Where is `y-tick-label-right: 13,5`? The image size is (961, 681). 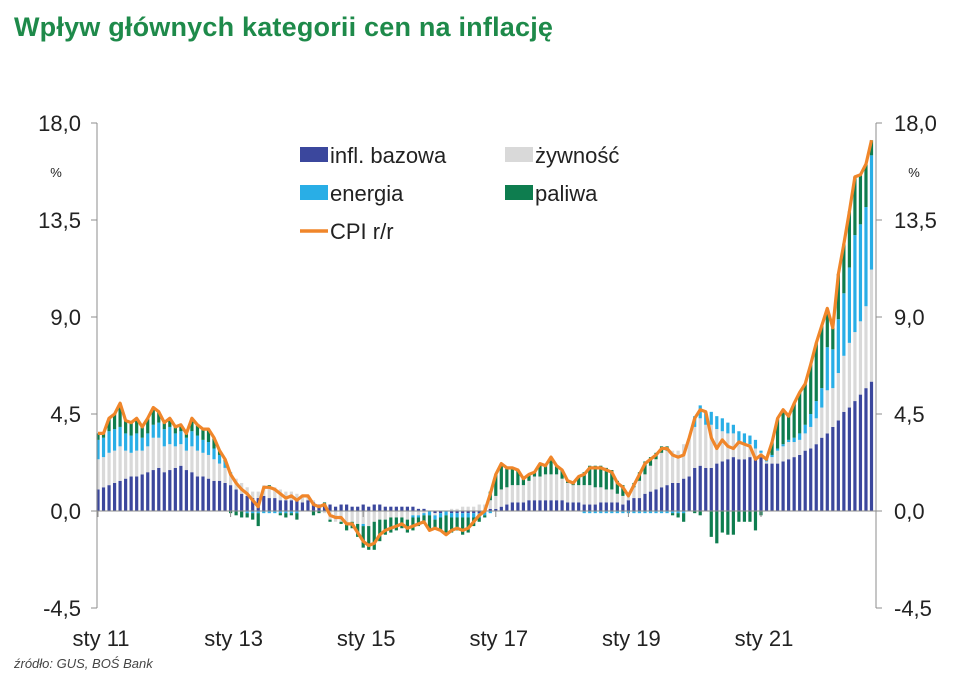
y-tick-label-right: 13,5 is located at coordinates (915, 220).